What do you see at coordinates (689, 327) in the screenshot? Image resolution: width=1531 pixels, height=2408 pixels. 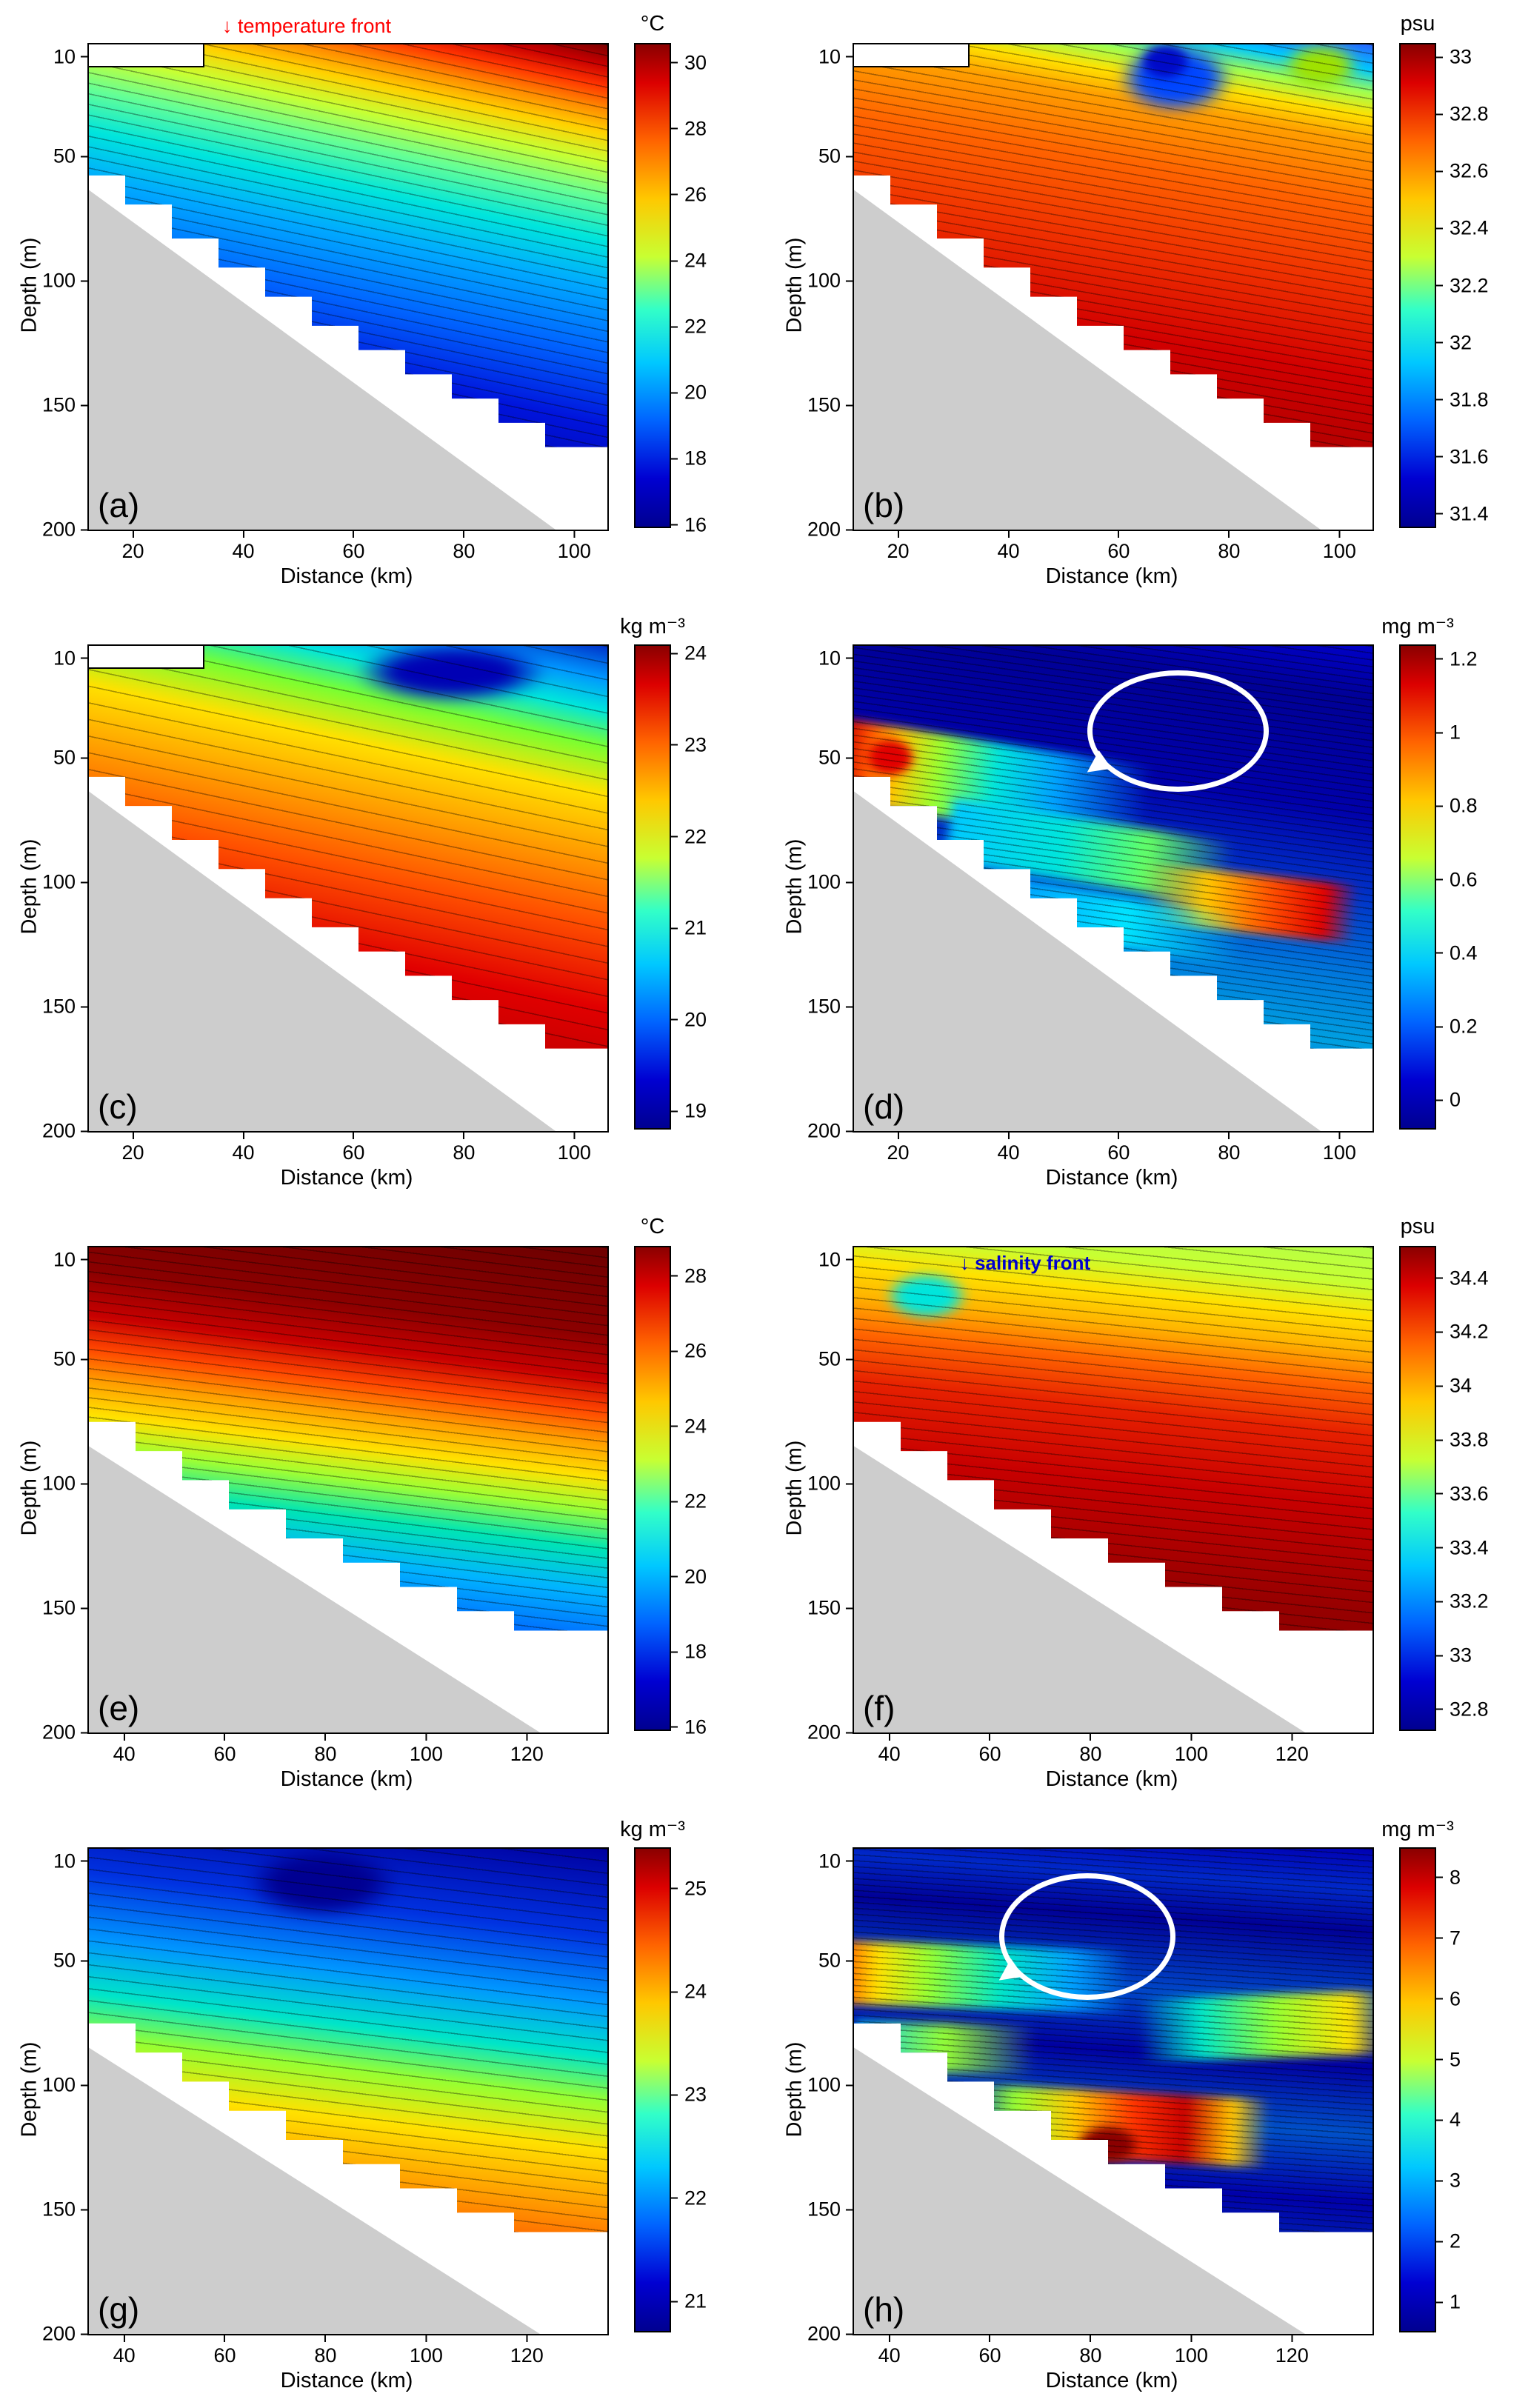 I see `colorbar-tick: 22` at bounding box center [689, 327].